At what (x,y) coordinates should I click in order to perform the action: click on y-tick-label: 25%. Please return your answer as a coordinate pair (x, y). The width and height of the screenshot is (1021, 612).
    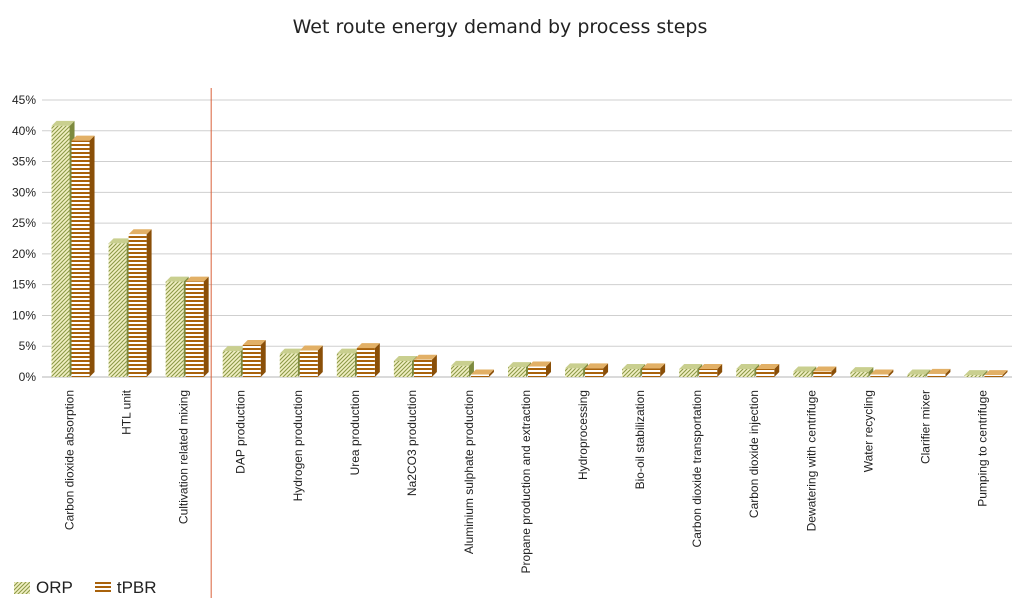
    Looking at the image, I should click on (24, 223).